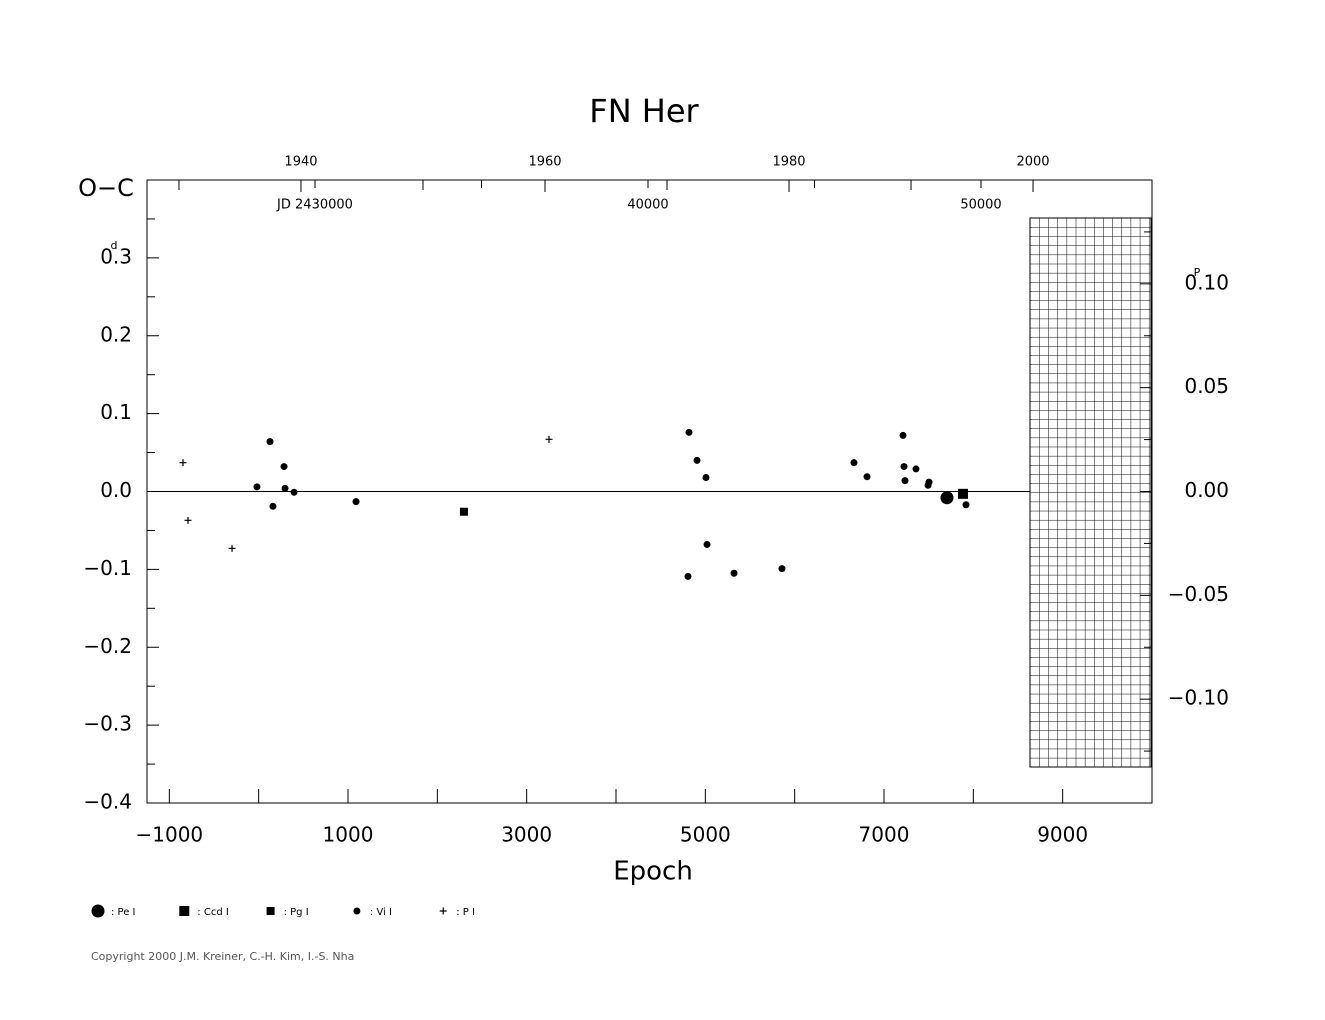 The width and height of the screenshot is (1325, 1020). Describe the element at coordinates (884, 835) in the screenshot. I see `x-tick-label: 7000` at that location.